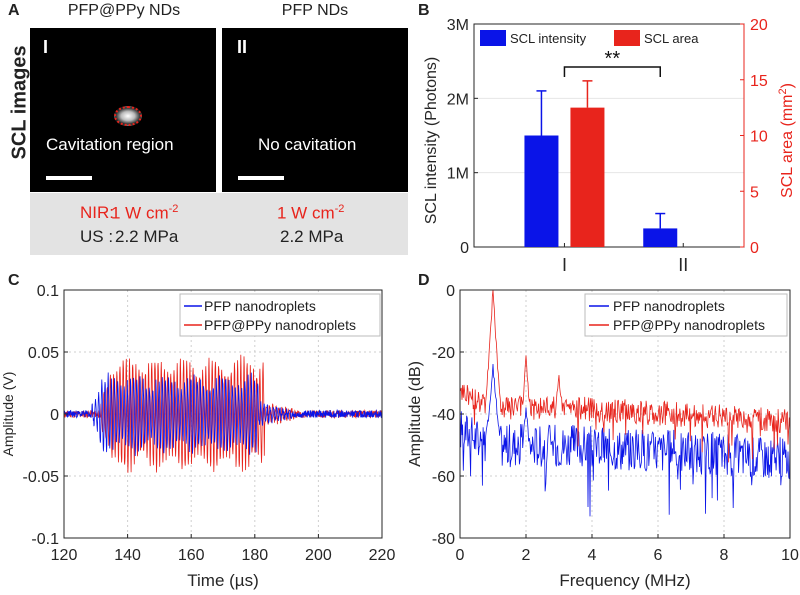  What do you see at coordinates (128, 116) in the screenshot?
I see `cavitation-spot` at bounding box center [128, 116].